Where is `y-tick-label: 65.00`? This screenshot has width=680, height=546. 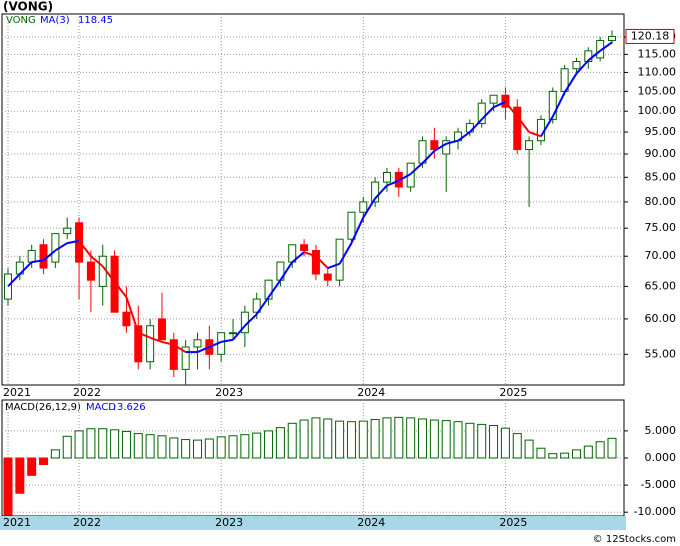
y-tick-label: 65.00 is located at coordinates (661, 285).